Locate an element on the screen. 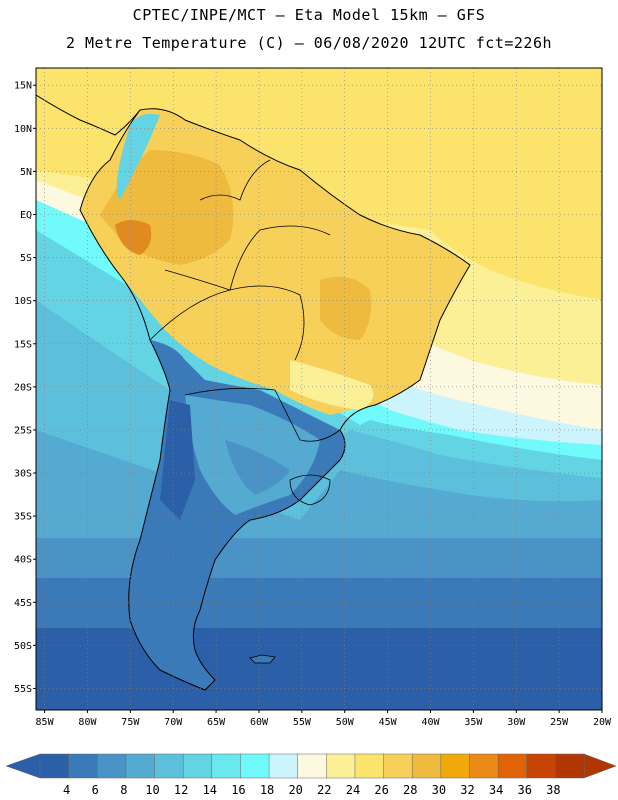 The image size is (618, 800). title-line-1: CPTEC/INPE/MCT – Eta Model 15km – GFS is located at coordinates (309, 15).